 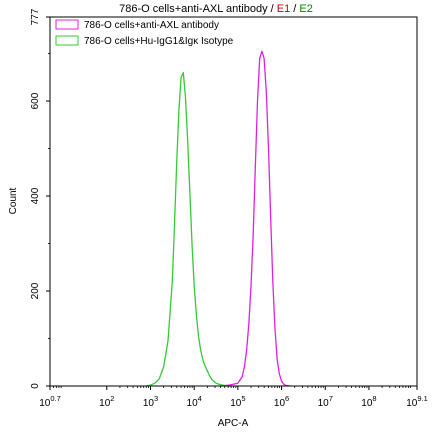 I want to click on chart-title: 786-O cells+anti-AXL antibody / E1 / E2, so click(x=216, y=9).